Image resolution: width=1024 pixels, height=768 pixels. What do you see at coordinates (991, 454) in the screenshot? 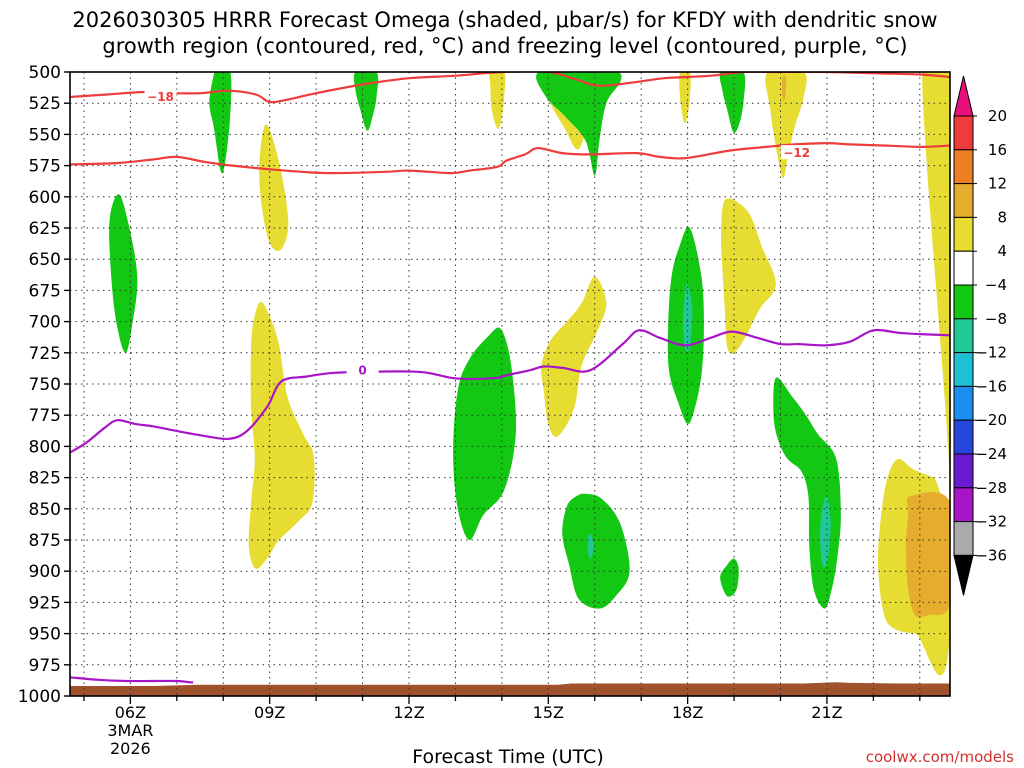
I see `colorbar-label-10: −24` at bounding box center [991, 454].